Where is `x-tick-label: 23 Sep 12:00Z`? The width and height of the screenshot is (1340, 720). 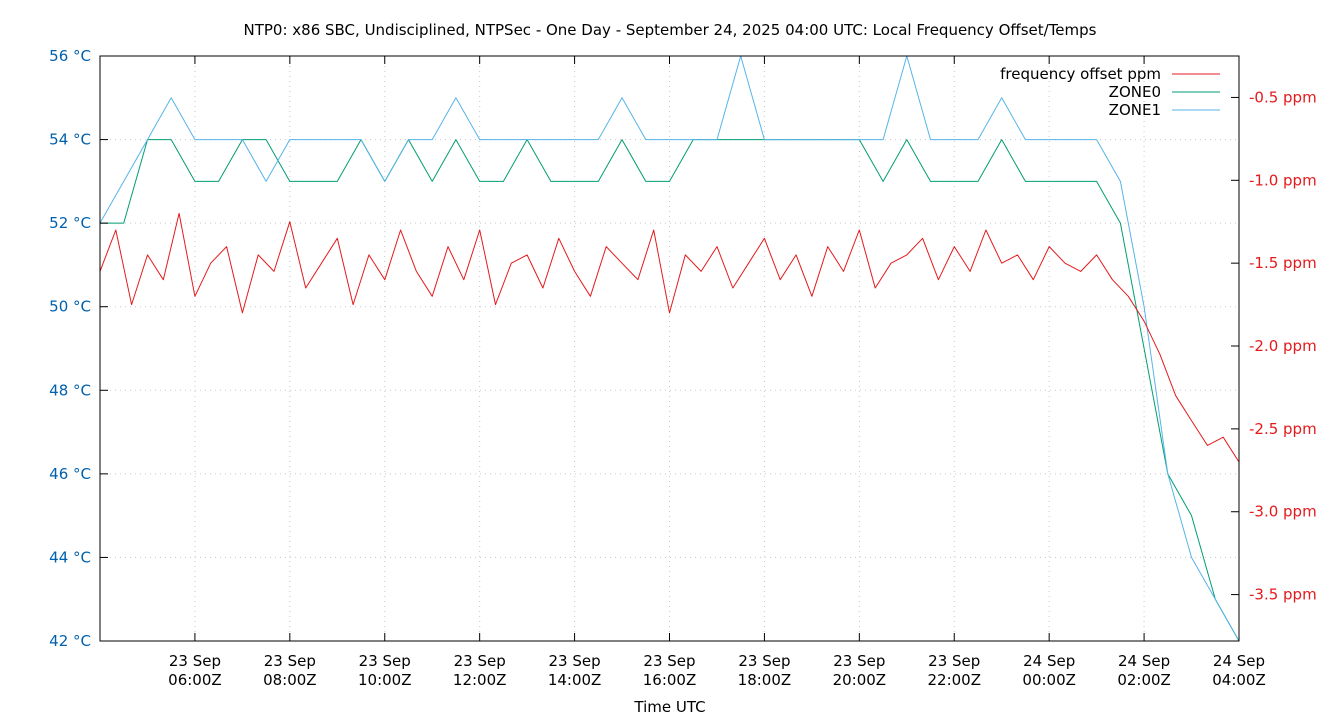 x-tick-label: 23 Sep 12:00Z is located at coordinates (480, 670).